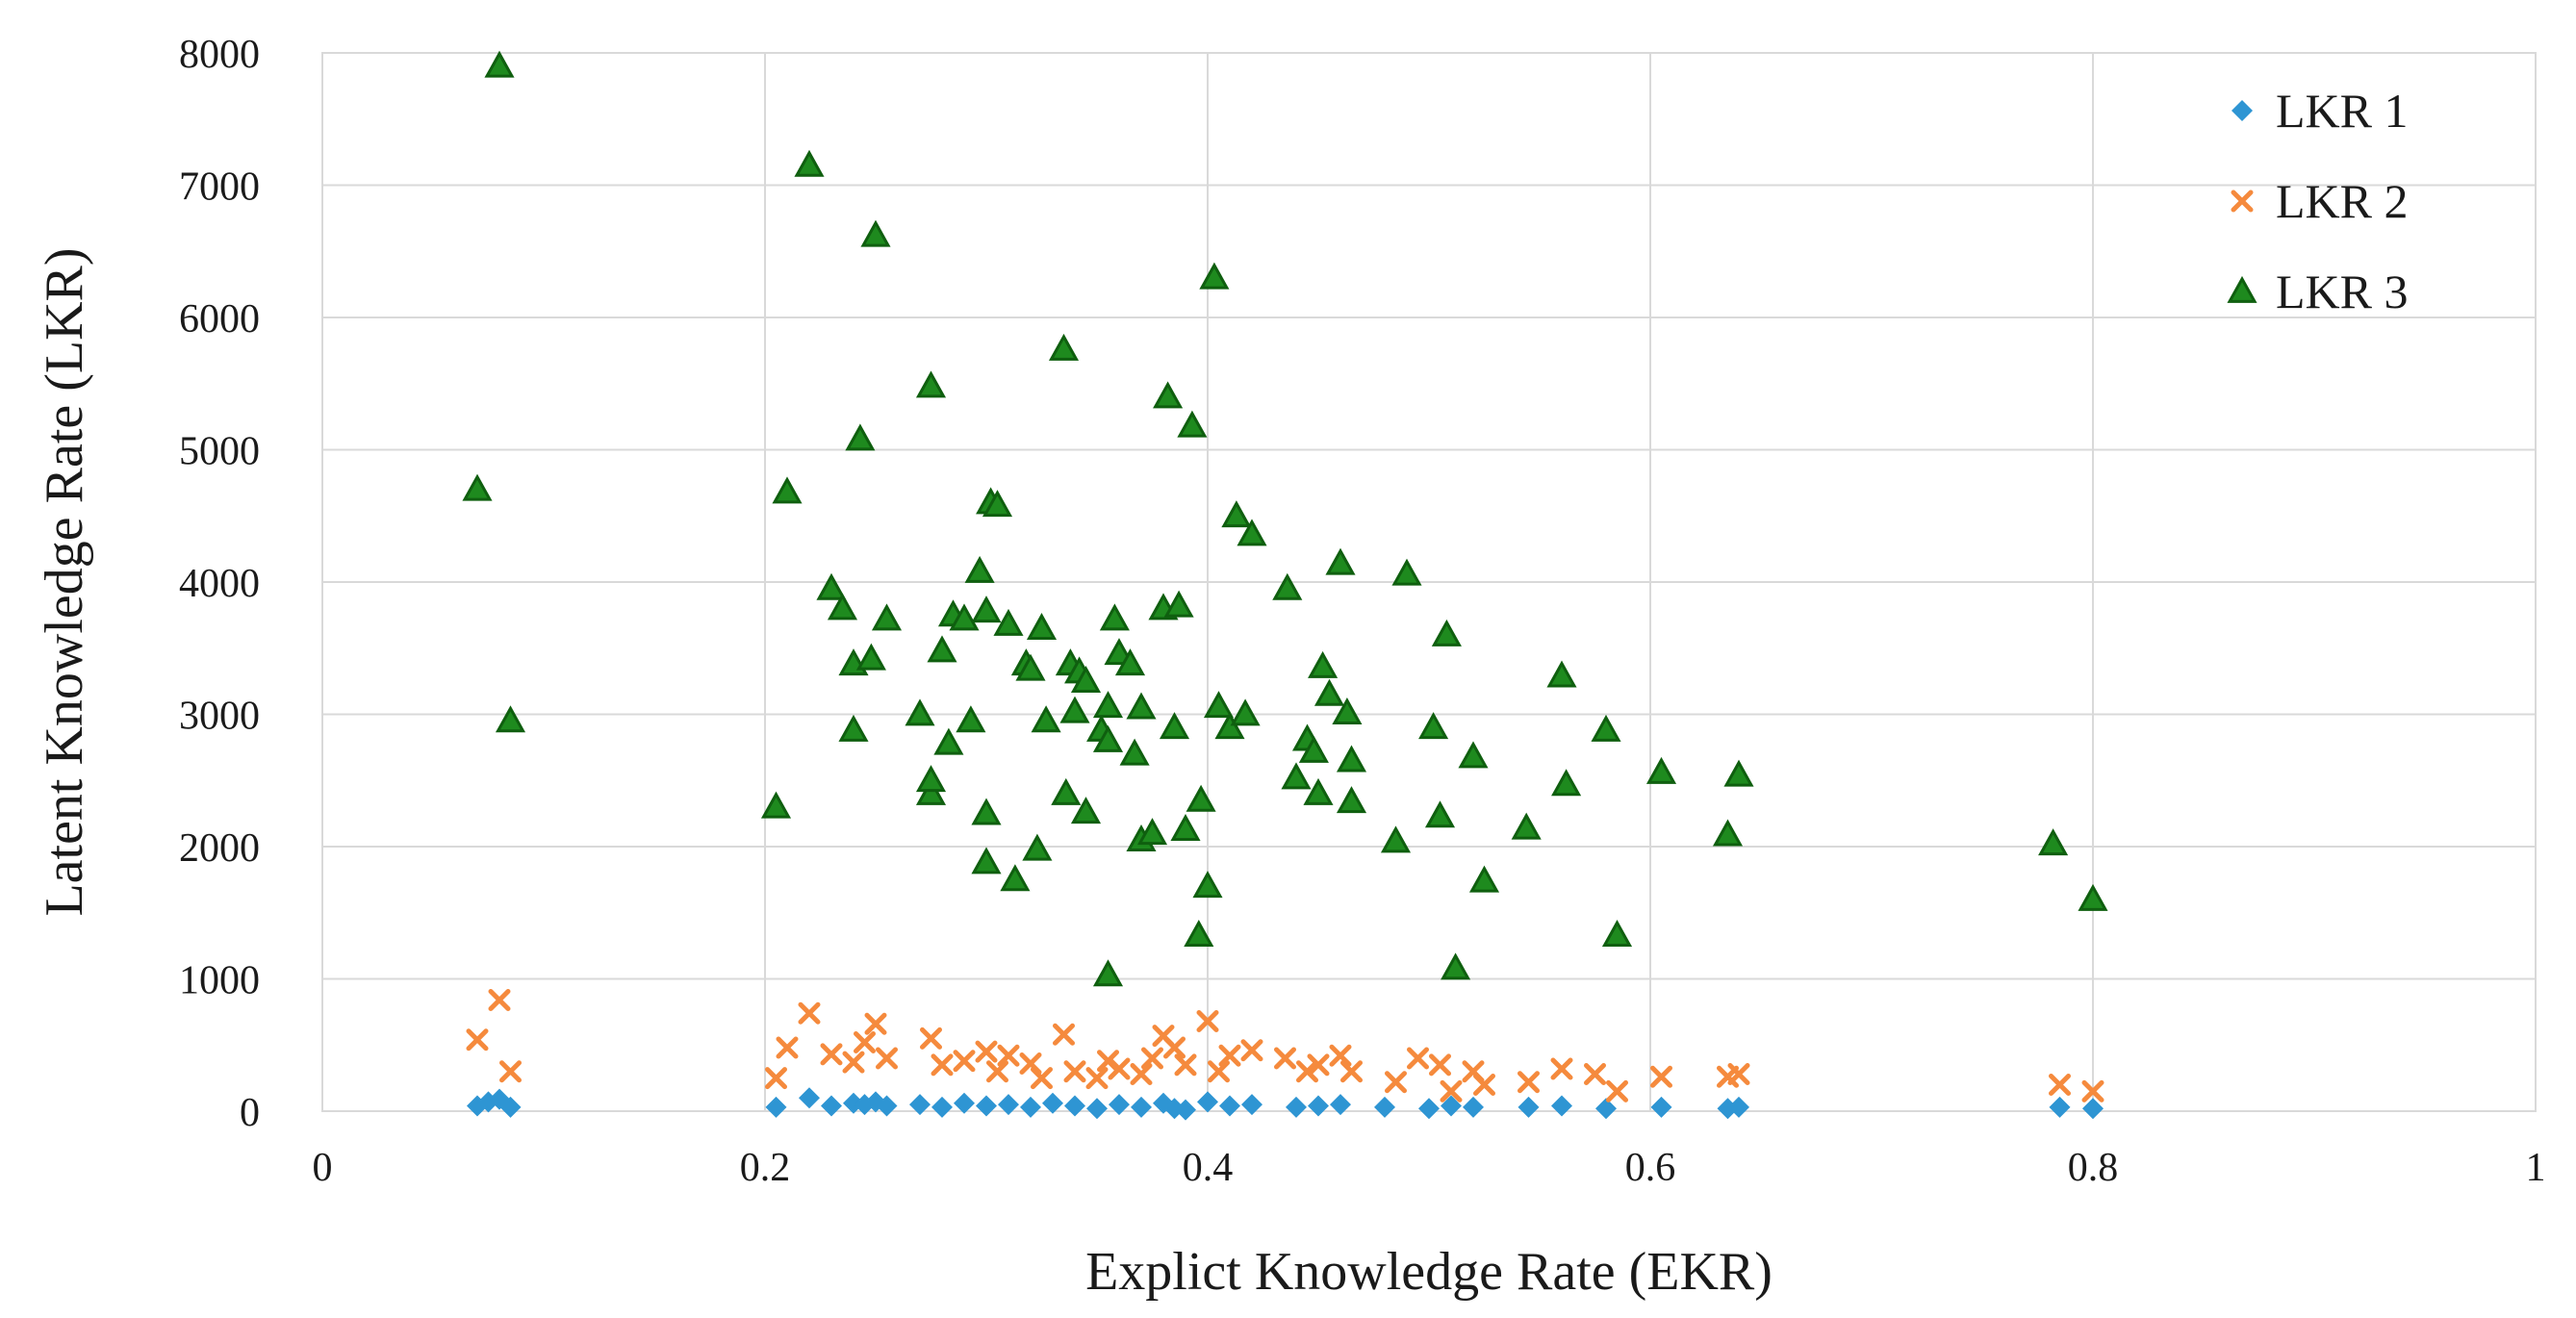 The height and width of the screenshot is (1318, 2576). Describe the element at coordinates (2536, 1168) in the screenshot. I see `x-tick-label: 1` at that location.